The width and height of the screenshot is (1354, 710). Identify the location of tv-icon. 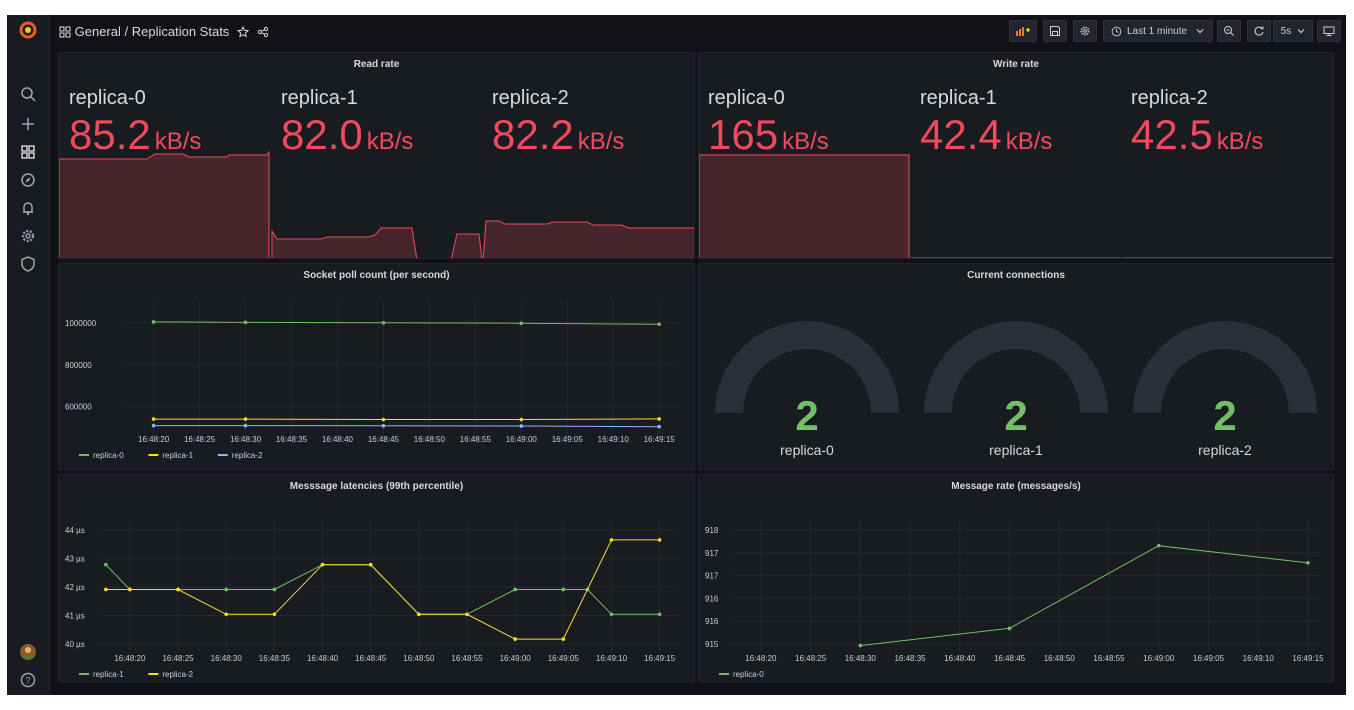
(1329, 31).